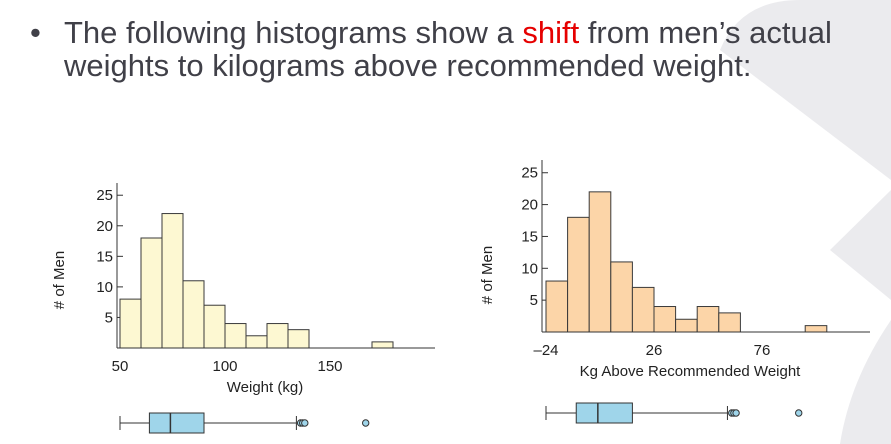  I want to click on highlight-word: shift, so click(551, 32).